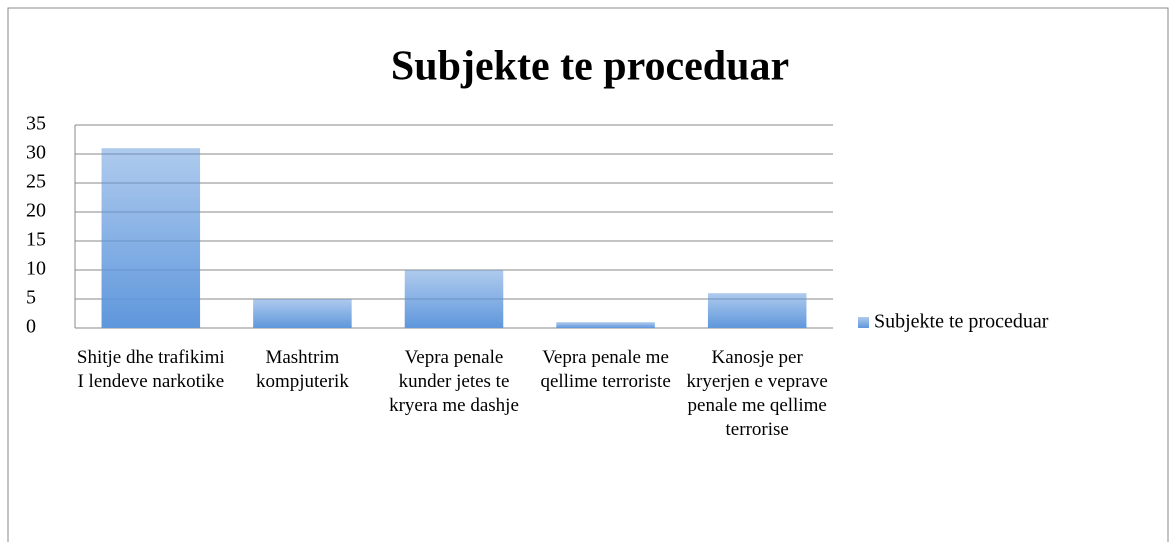 The image size is (1170, 542). I want to click on x-tick-label: Vepra penale me qellime terroriste, so click(605, 369).